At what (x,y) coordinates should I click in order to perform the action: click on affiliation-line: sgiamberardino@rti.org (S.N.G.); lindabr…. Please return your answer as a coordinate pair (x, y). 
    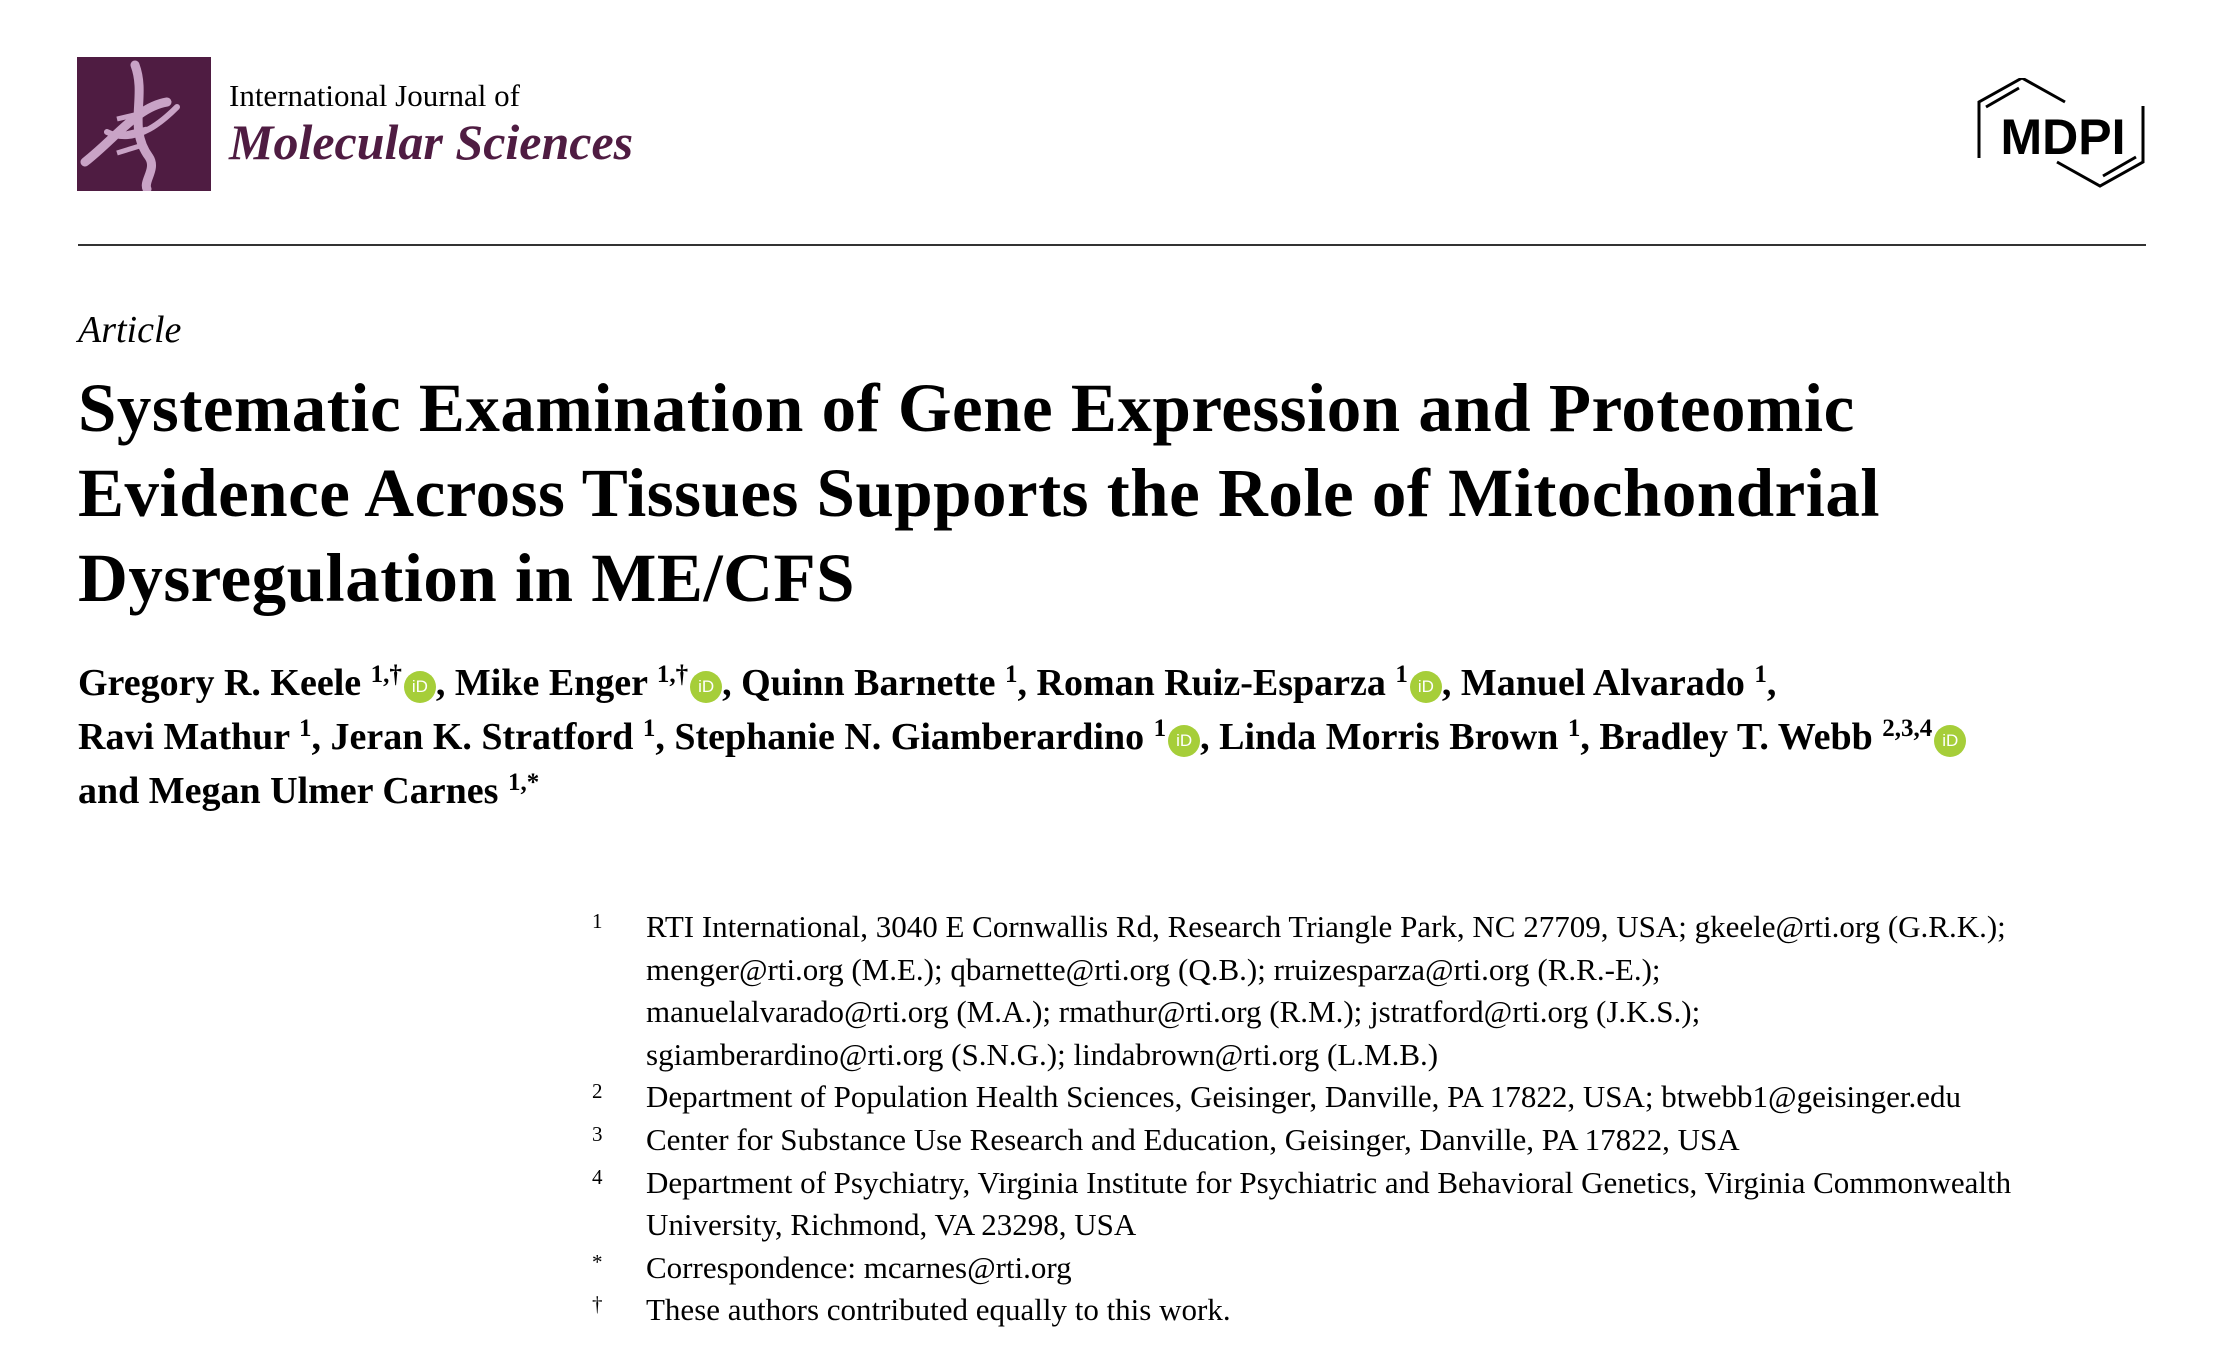
    Looking at the image, I should click on (1042, 1054).